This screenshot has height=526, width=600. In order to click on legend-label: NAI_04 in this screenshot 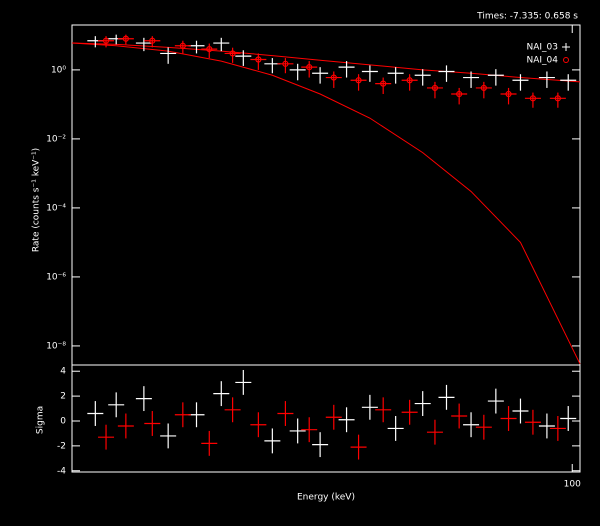, I will do `click(543, 61)`.